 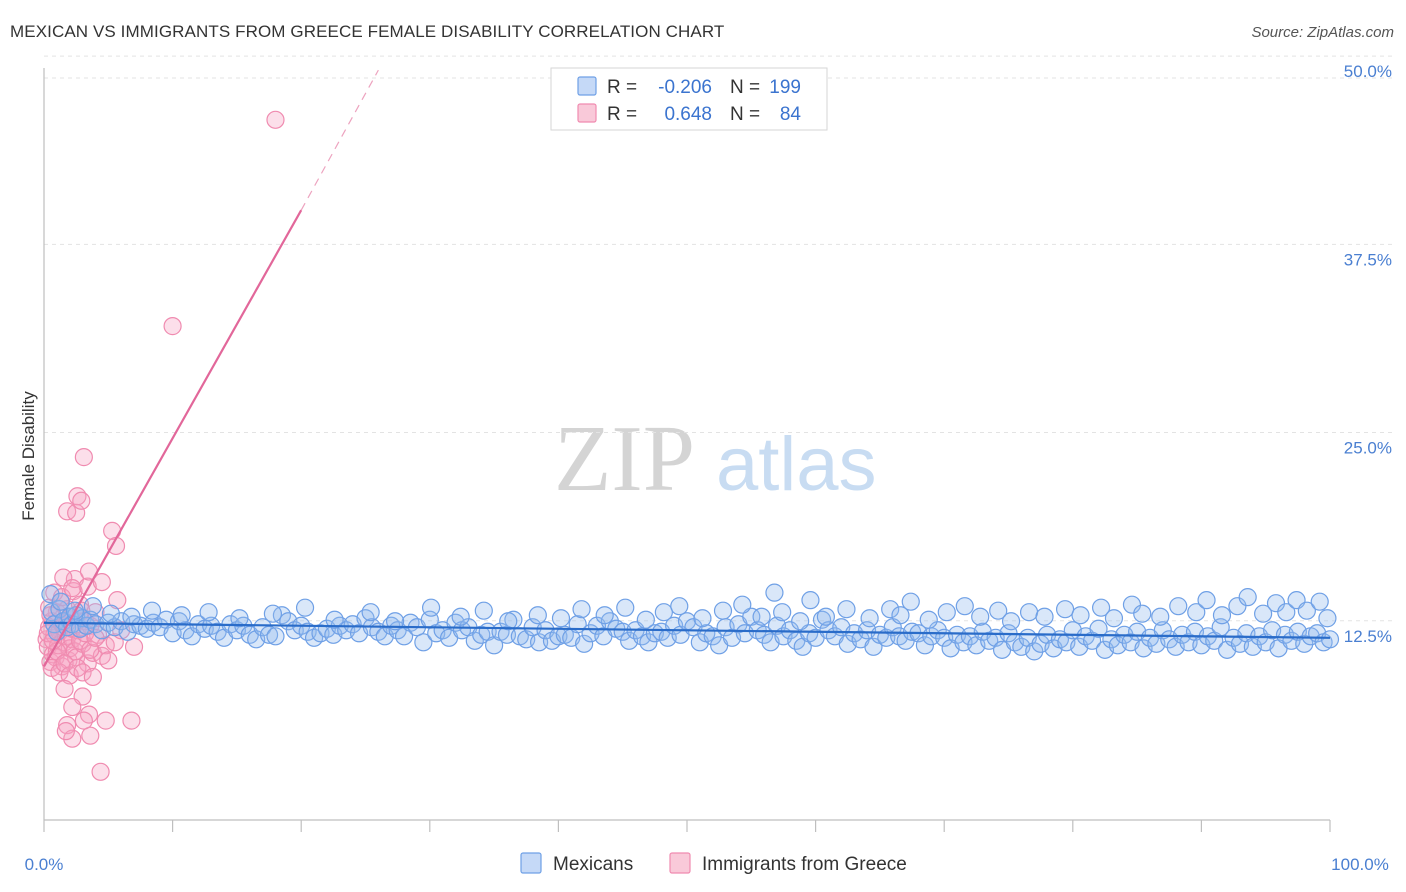 What do you see at coordinates (796, 464) in the screenshot?
I see `watermark-atlas: atlas` at bounding box center [796, 464].